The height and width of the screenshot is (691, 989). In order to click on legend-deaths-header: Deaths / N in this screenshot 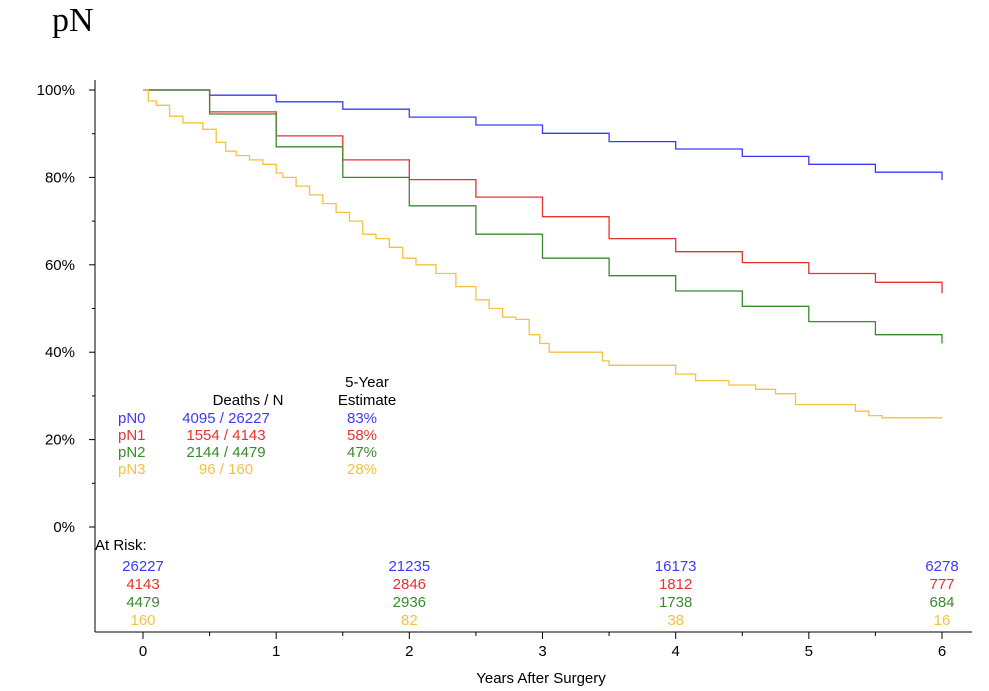, I will do `click(248, 400)`.